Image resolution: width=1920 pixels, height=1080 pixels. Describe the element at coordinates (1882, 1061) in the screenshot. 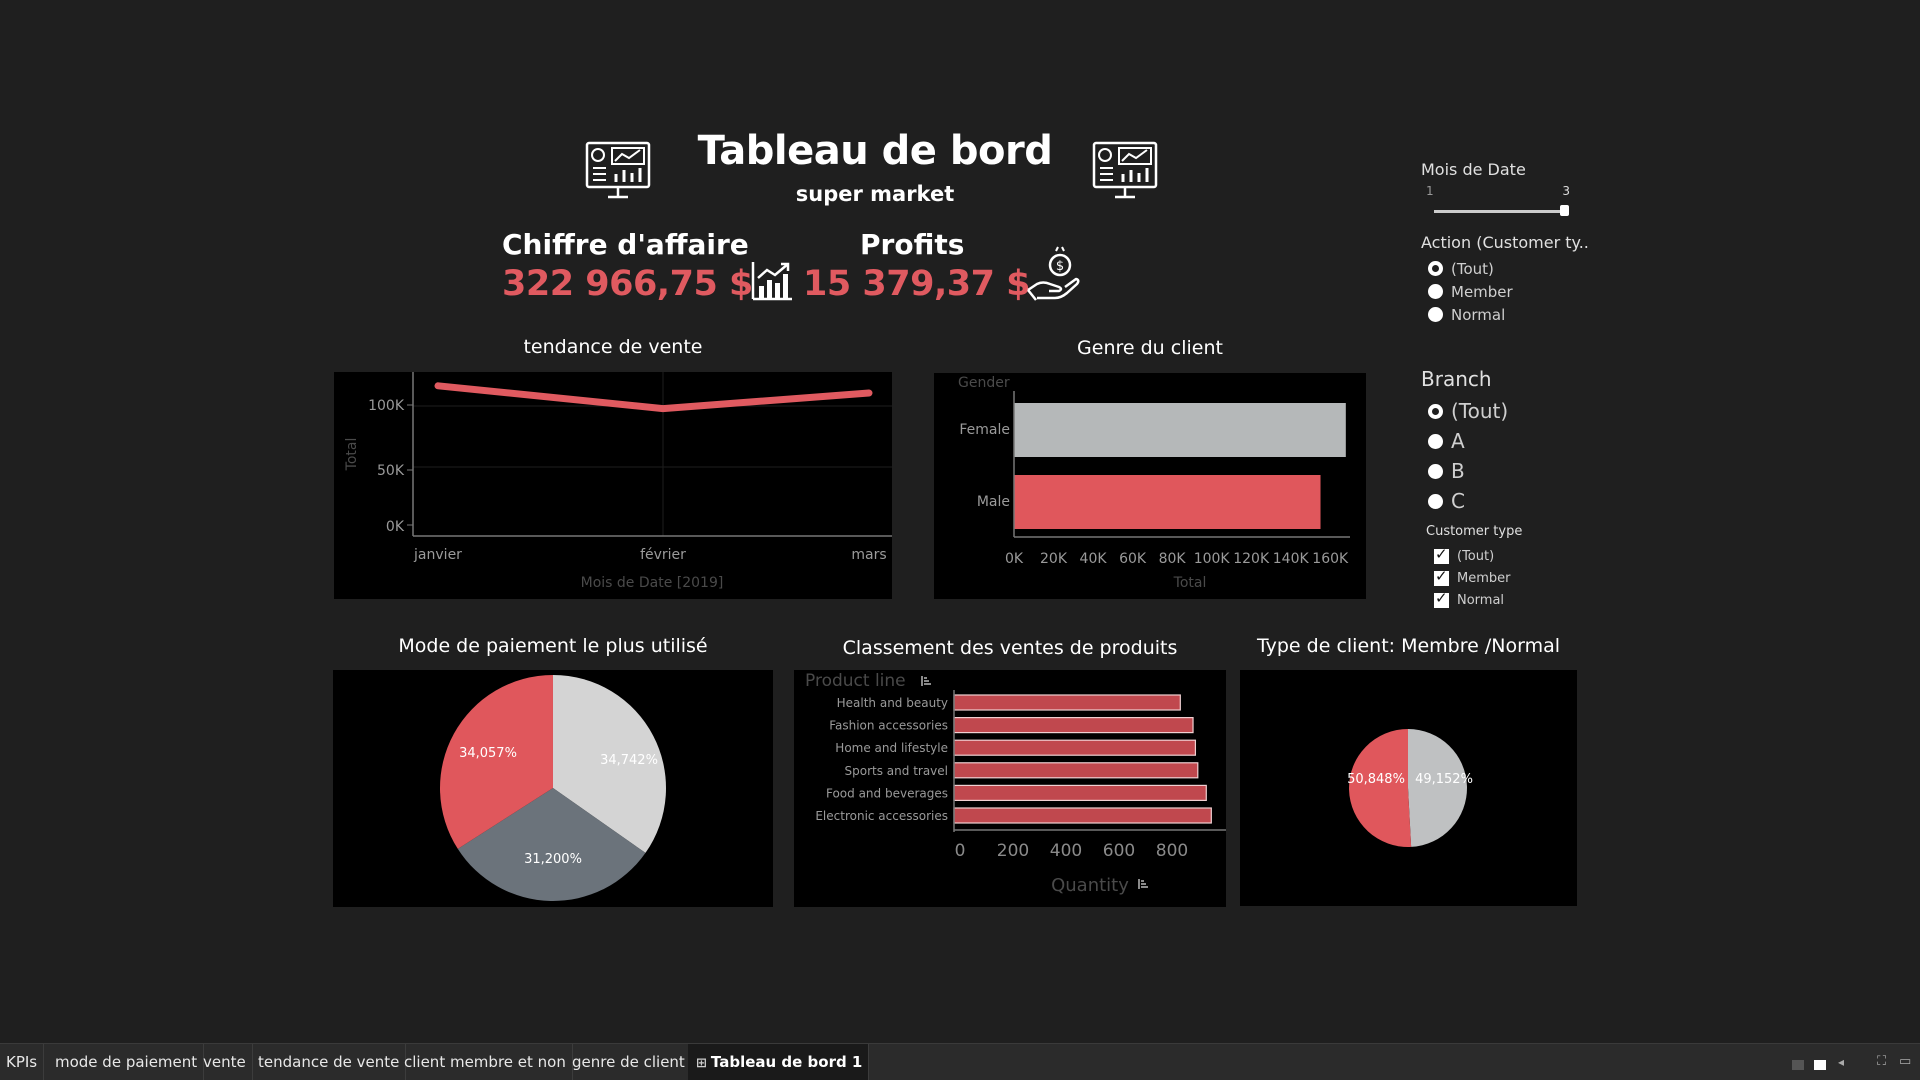

I see `fullscreen-icon: ⛶` at that location.